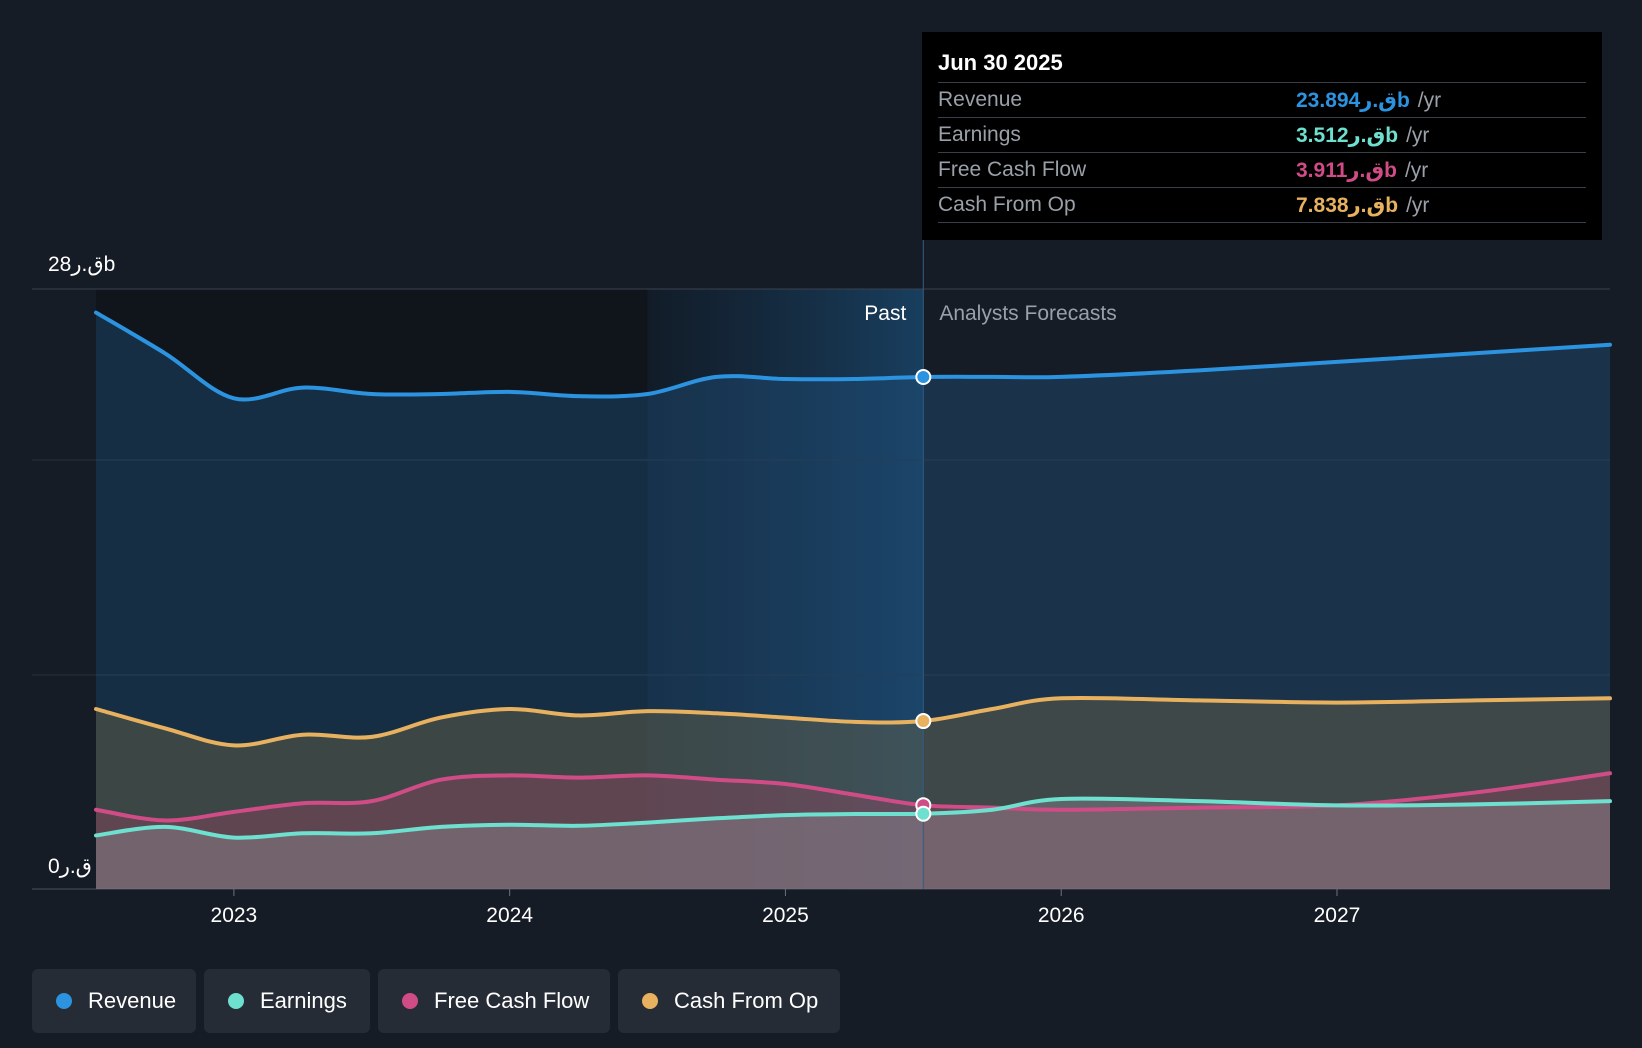 This screenshot has width=1642, height=1048. I want to click on free-cash-flow-line, so click(853, 797).